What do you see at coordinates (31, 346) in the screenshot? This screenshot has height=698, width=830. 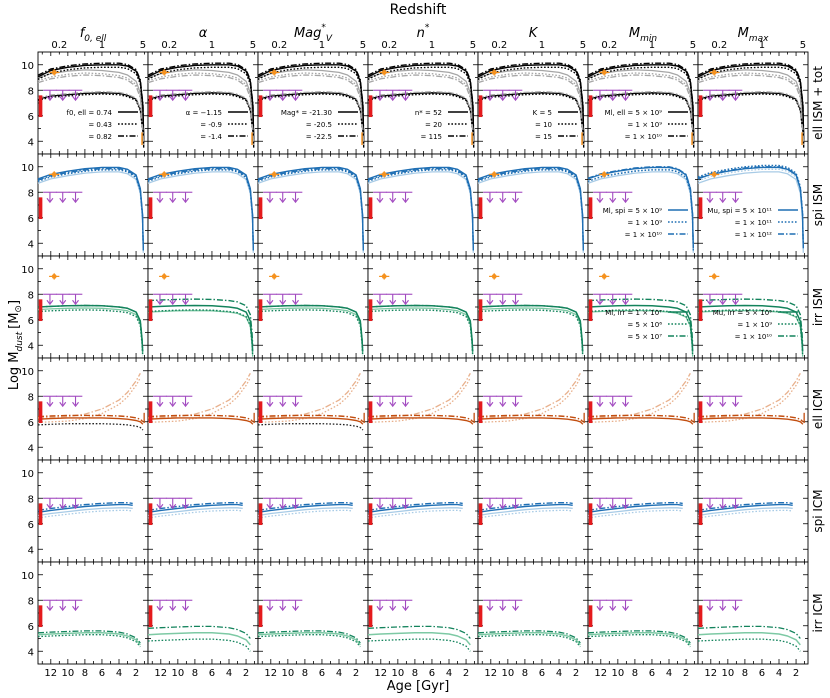 I see `y-tick-label: 4` at bounding box center [31, 346].